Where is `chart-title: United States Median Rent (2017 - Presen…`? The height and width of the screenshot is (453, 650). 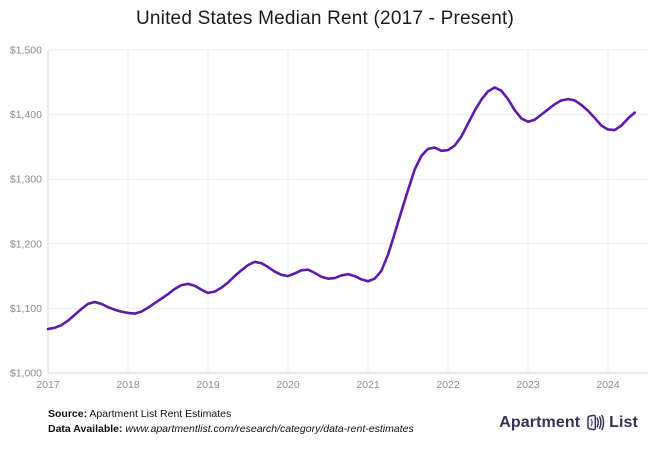
chart-title: United States Median Rent (2017 - Presen… is located at coordinates (325, 18).